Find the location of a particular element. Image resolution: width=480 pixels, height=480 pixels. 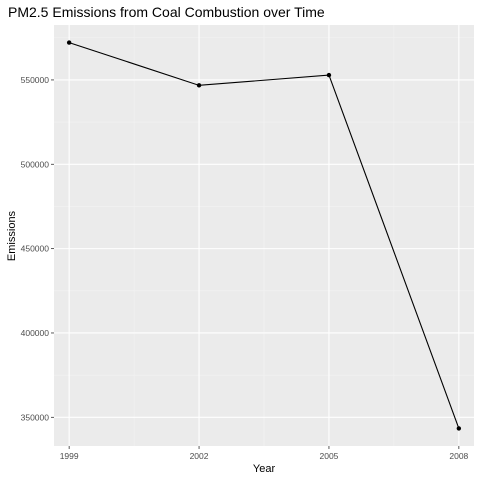

y-tick-label: 400000 is located at coordinates (35, 333).